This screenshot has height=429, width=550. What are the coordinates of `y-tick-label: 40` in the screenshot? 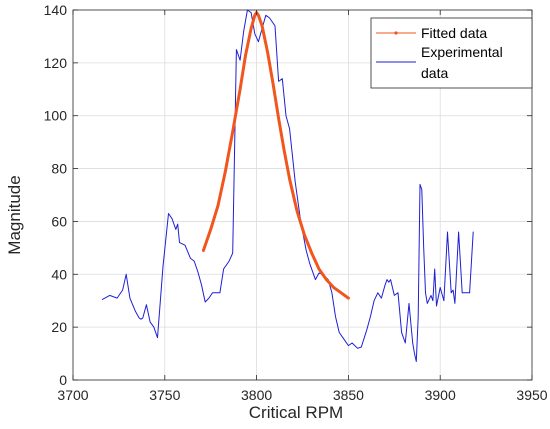 It's located at (59, 274).